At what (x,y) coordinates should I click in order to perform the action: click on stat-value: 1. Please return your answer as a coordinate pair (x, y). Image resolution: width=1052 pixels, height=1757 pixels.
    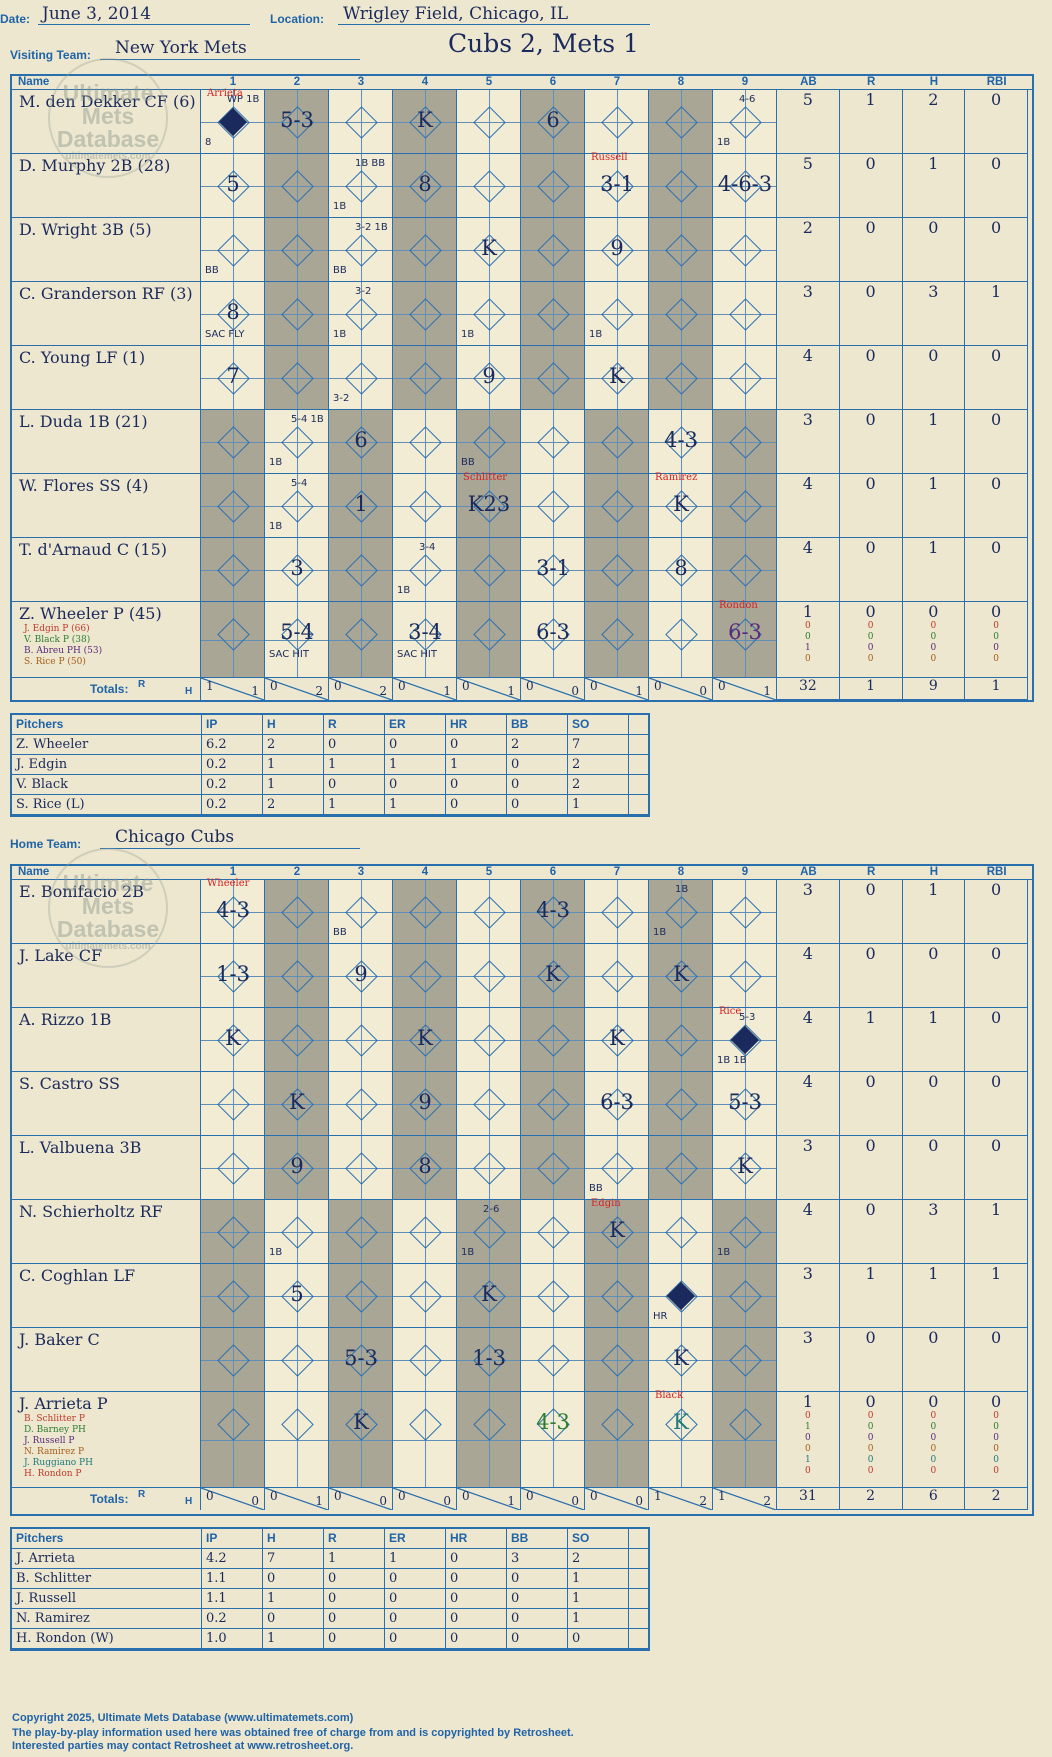
    Looking at the image, I should click on (996, 1273).